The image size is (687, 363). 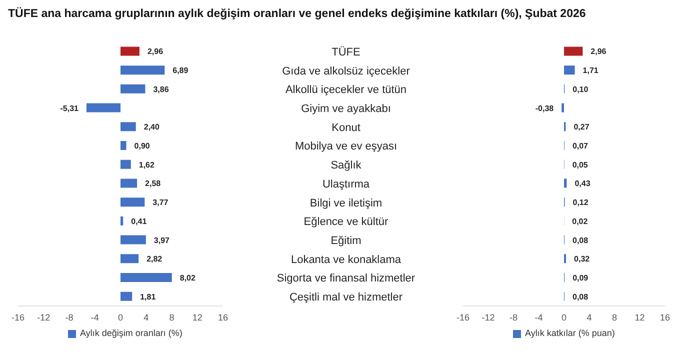 What do you see at coordinates (153, 183) in the screenshot?
I see `data-label: 2,58` at bounding box center [153, 183].